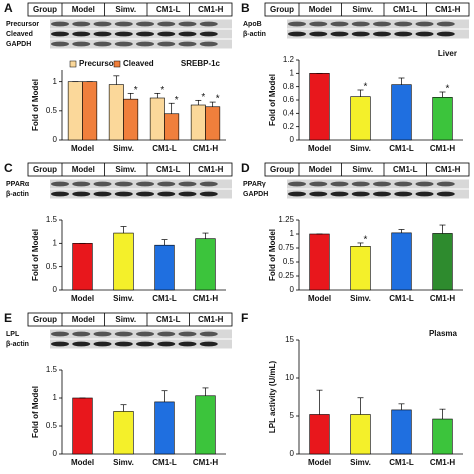  Describe the element at coordinates (245, 8) in the screenshot. I see `panel-letter: B` at that location.